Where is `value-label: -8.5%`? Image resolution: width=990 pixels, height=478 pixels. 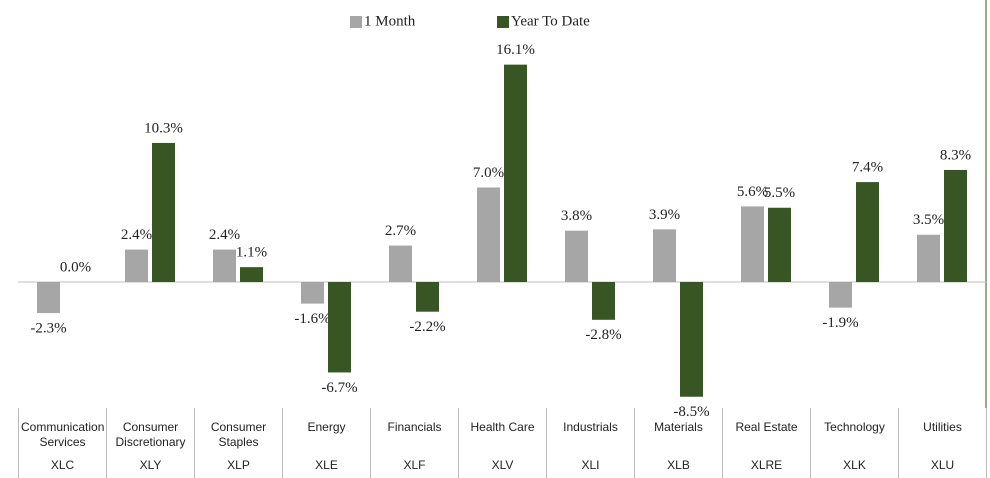
value-label: -8.5% is located at coordinates (691, 412).